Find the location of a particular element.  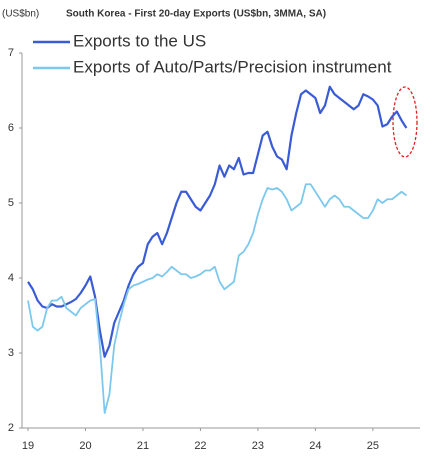

x-tick-label: 22 is located at coordinates (200, 446).